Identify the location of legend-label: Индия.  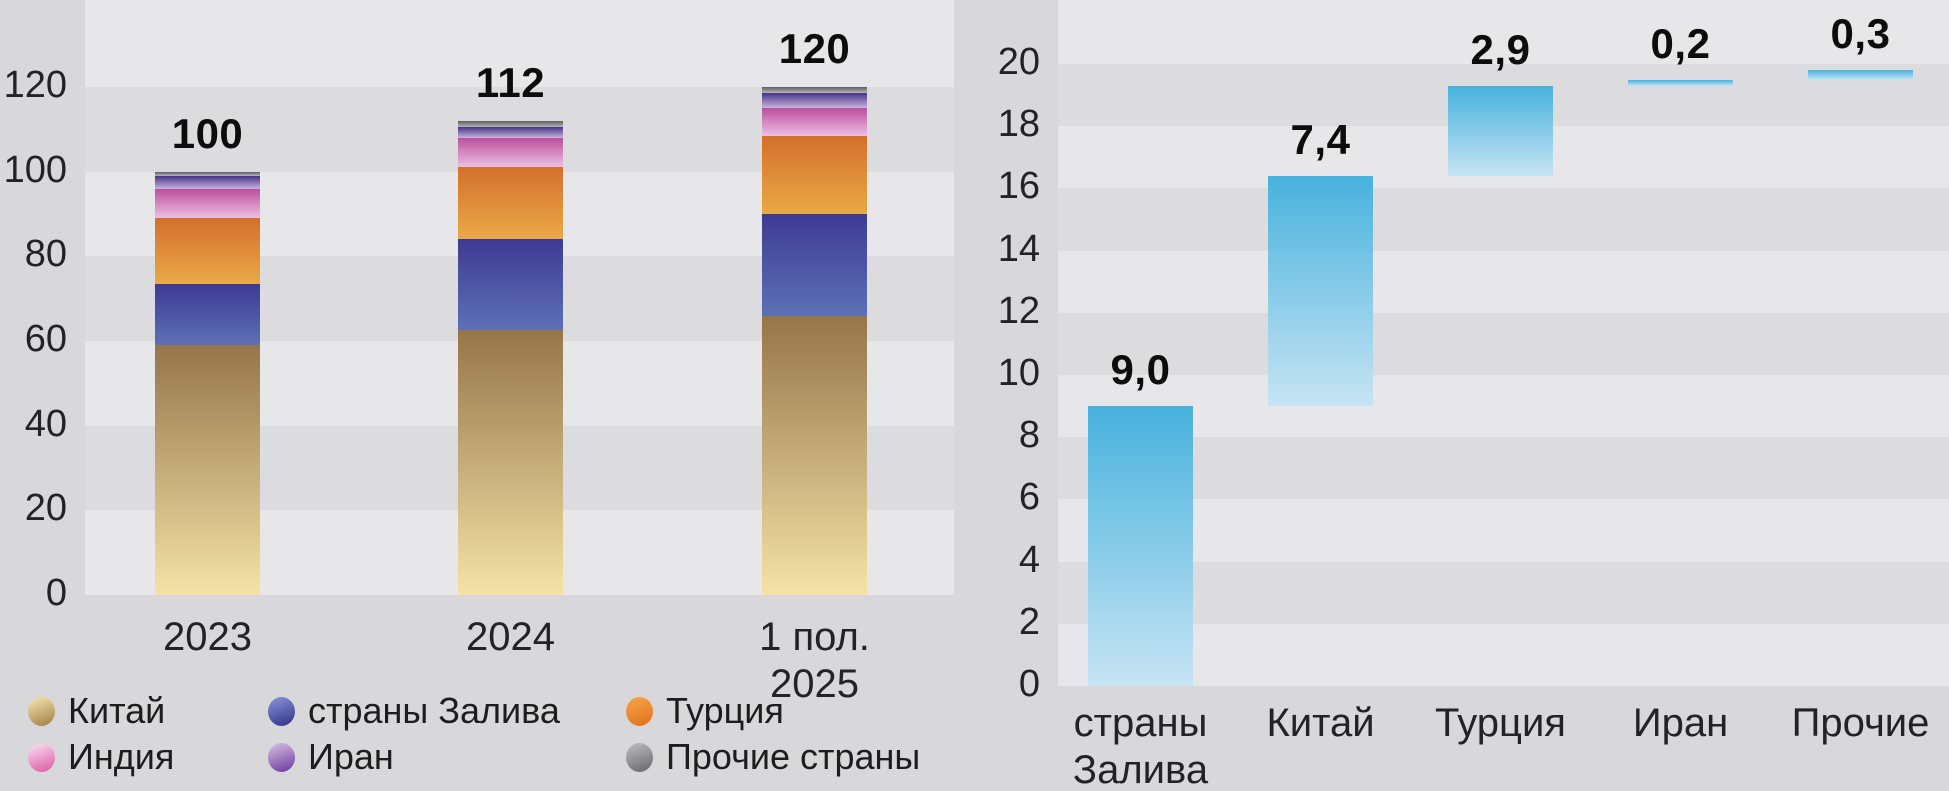
(121, 756).